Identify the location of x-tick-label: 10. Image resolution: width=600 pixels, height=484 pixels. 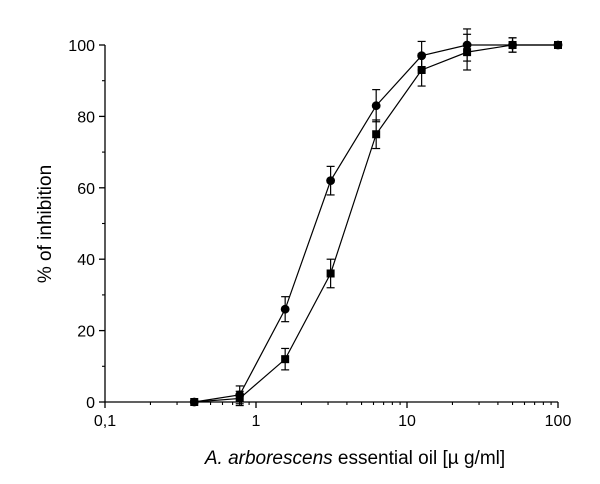
(407, 421).